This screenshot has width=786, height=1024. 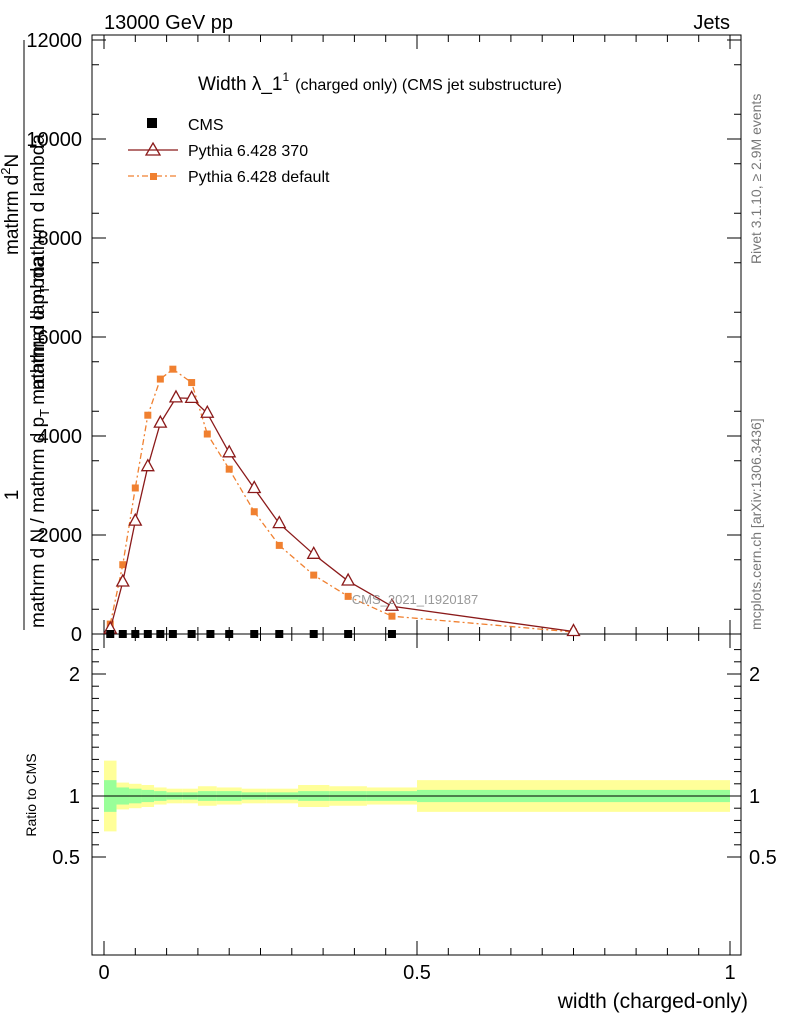 What do you see at coordinates (240, 84) in the screenshot?
I see `plot-title-main: Width λ_1` at bounding box center [240, 84].